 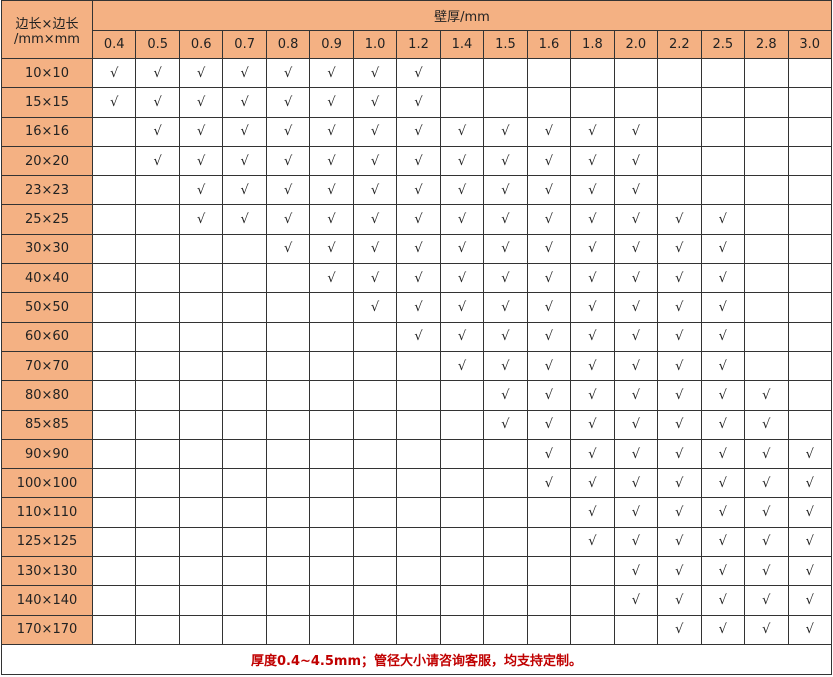 I want to click on table-row: 100×100 √ √ √ √ √ √ √, so click(x=416, y=483).